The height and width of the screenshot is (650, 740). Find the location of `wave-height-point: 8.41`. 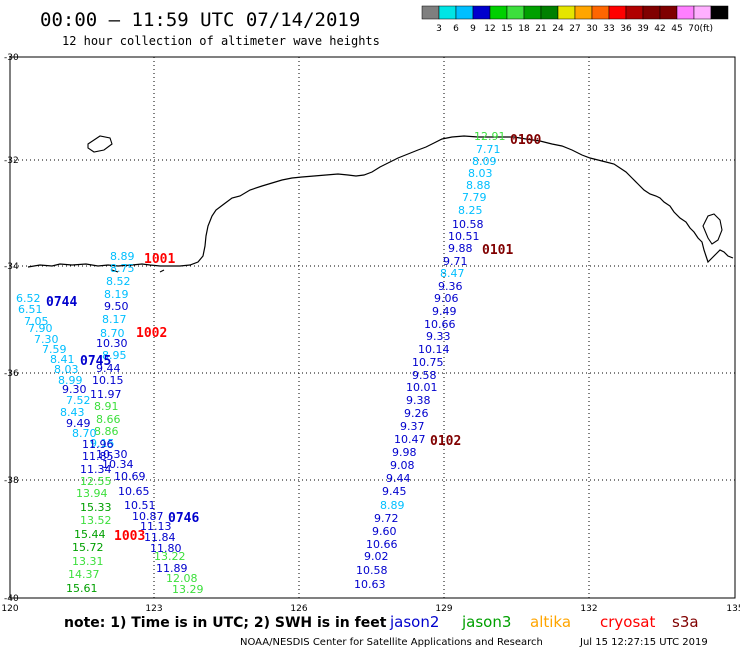

wave-height-point: 8.41 is located at coordinates (62, 359).